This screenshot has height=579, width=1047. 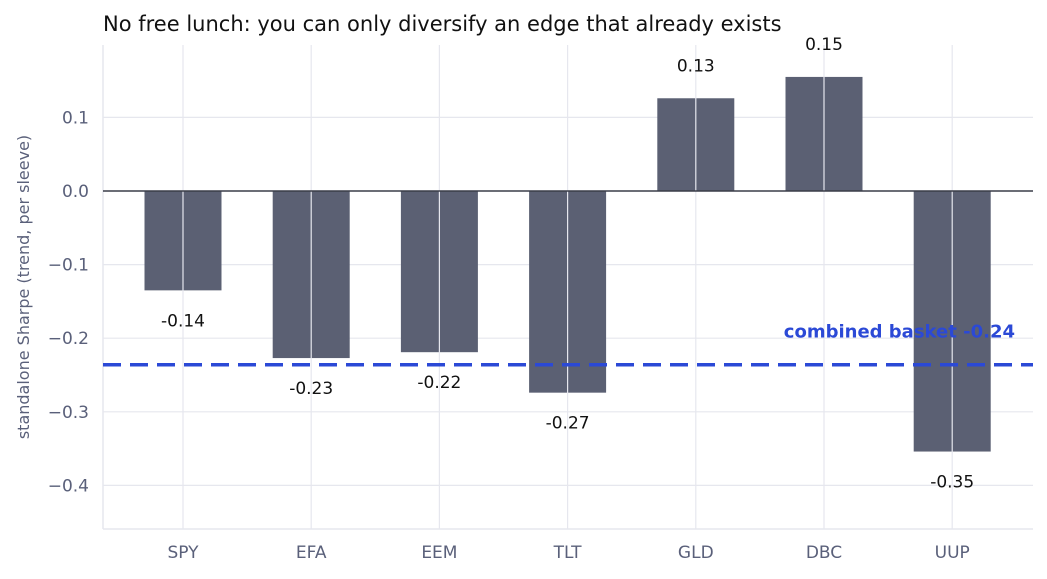 What do you see at coordinates (68, 339) in the screenshot?
I see `y-tick-label: −0.2` at bounding box center [68, 339].